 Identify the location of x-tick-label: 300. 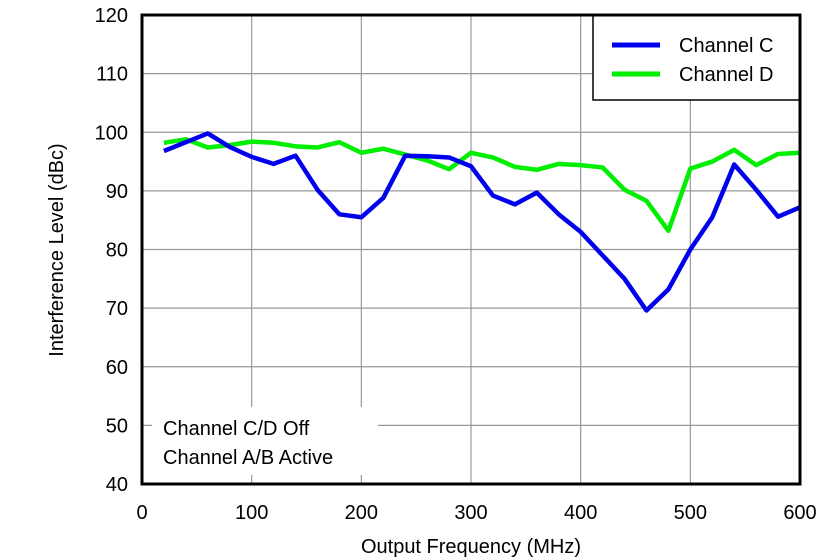
(470, 513).